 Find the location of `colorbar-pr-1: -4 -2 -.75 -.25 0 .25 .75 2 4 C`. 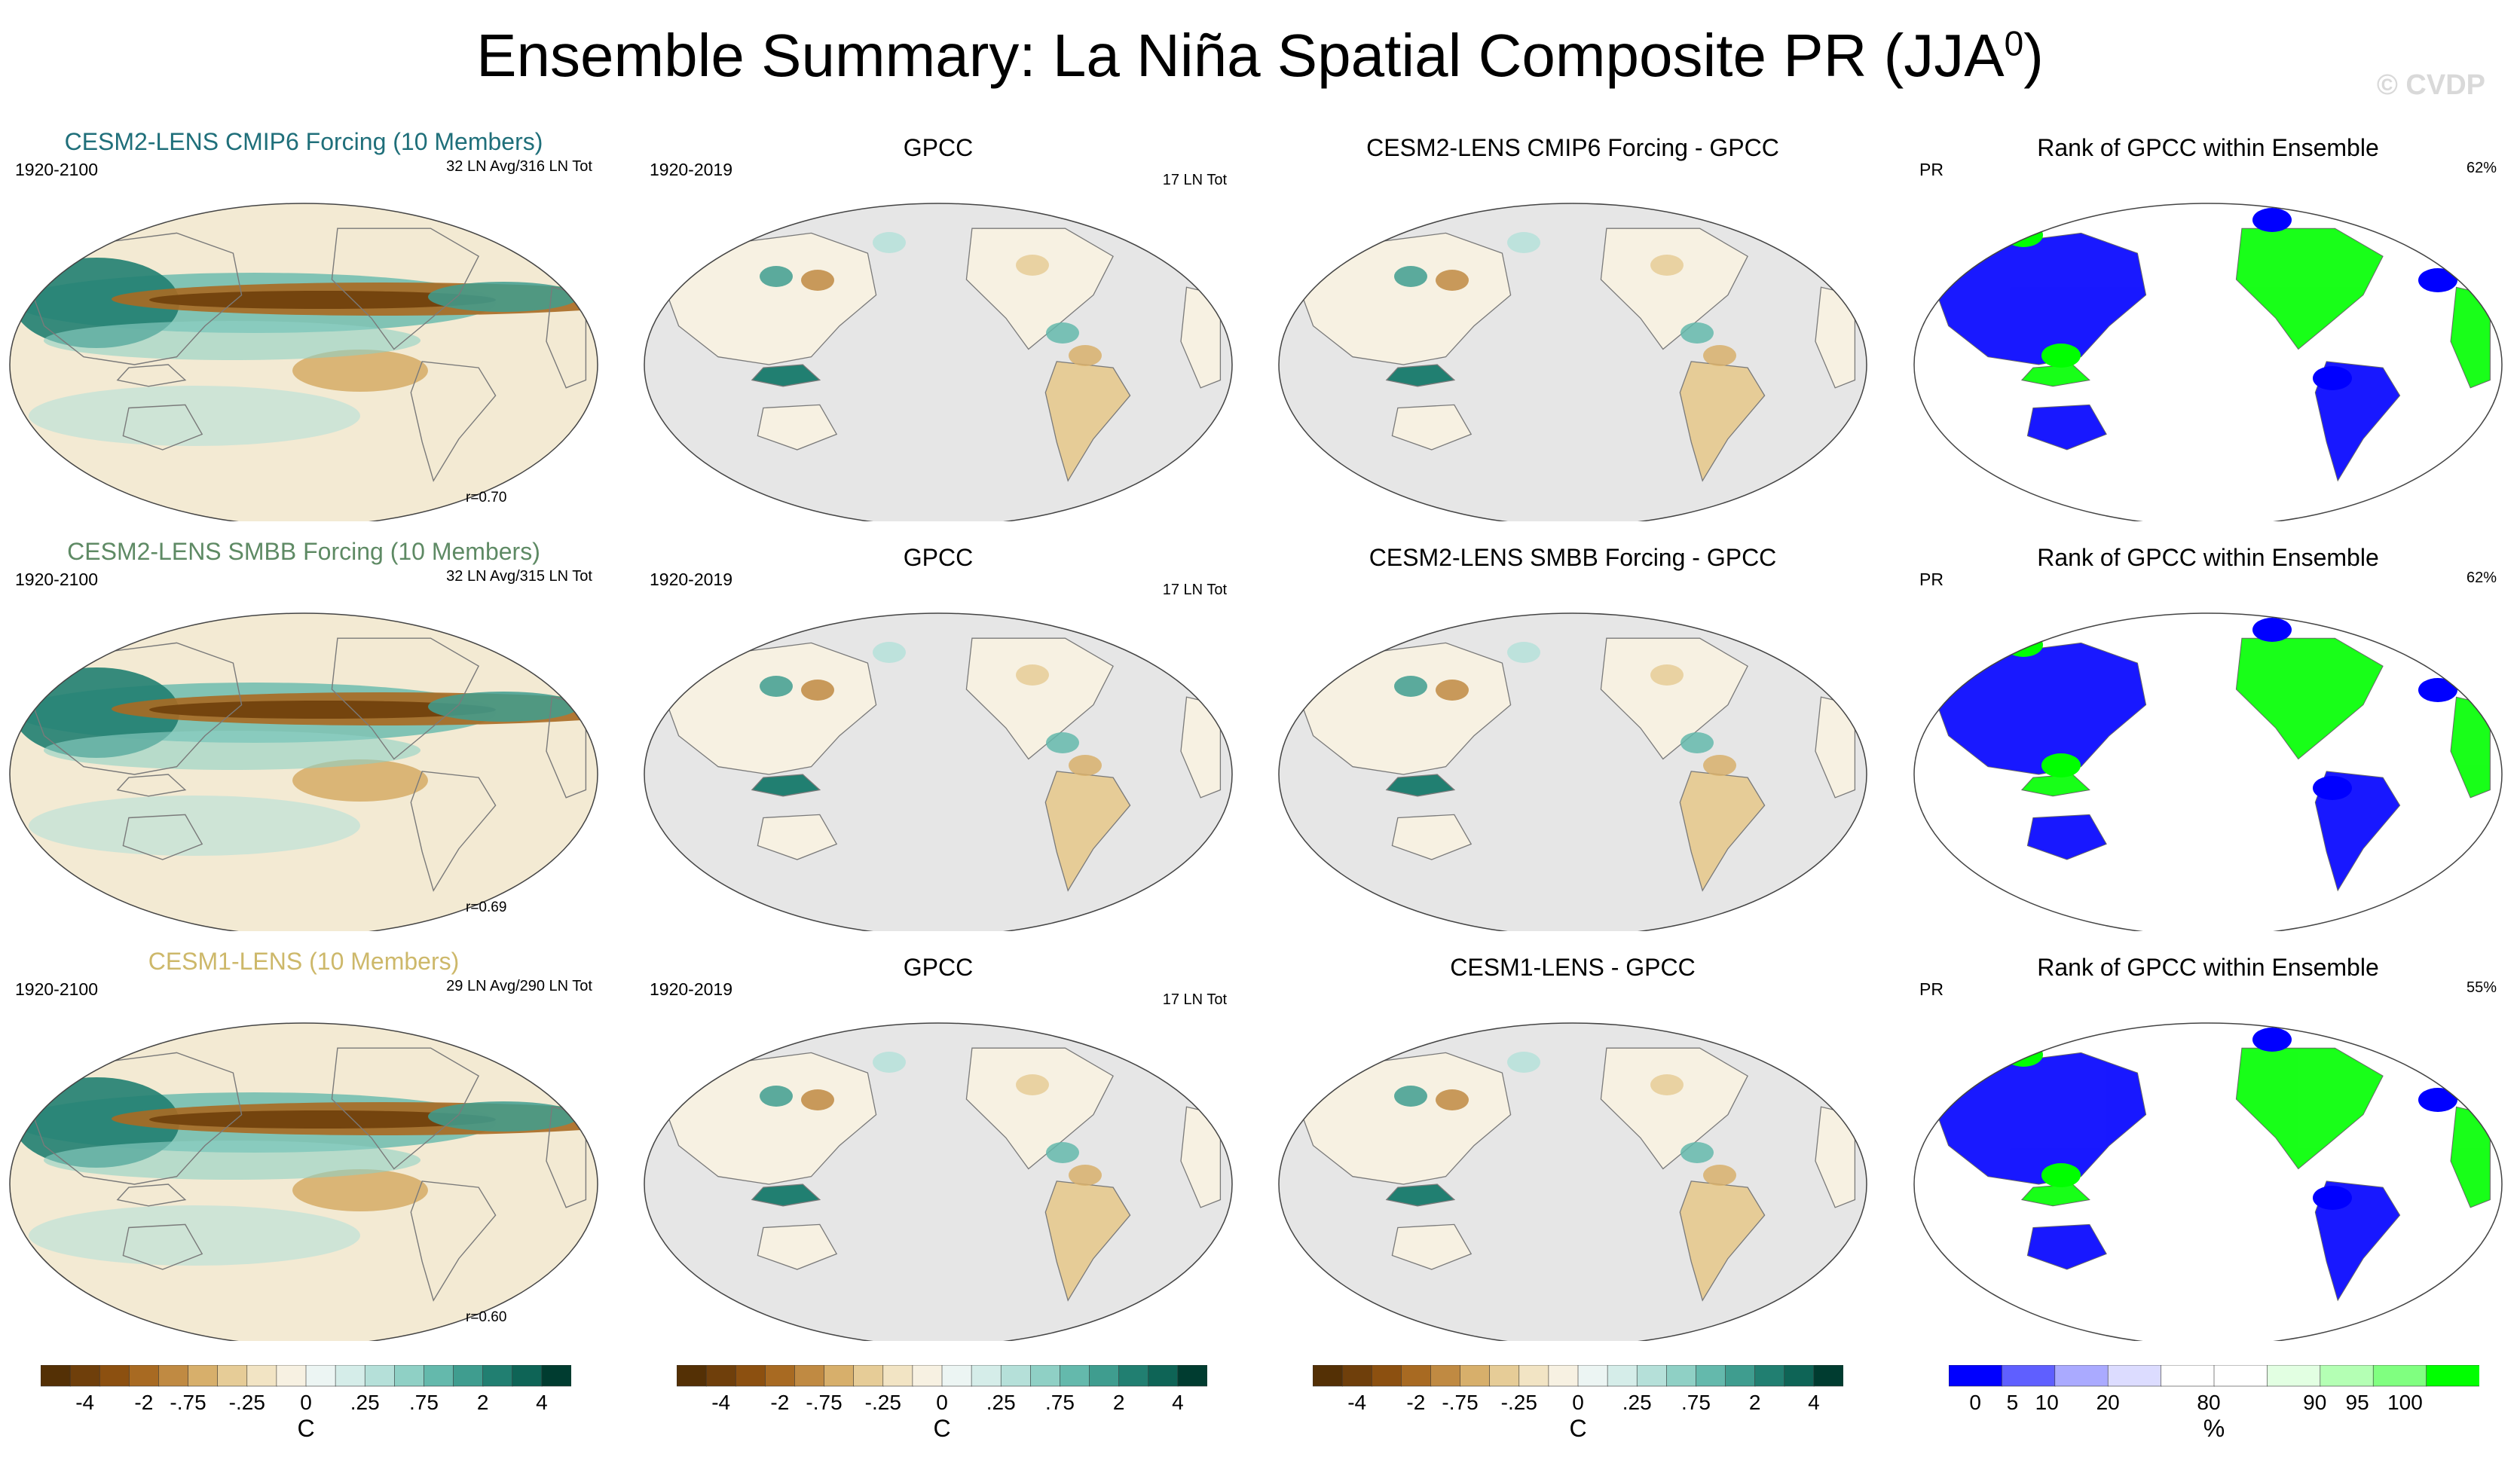

colorbar-pr-1: -4 -2 -.75 -.25 0 .25 .75 2 4 C is located at coordinates (306, 1406).